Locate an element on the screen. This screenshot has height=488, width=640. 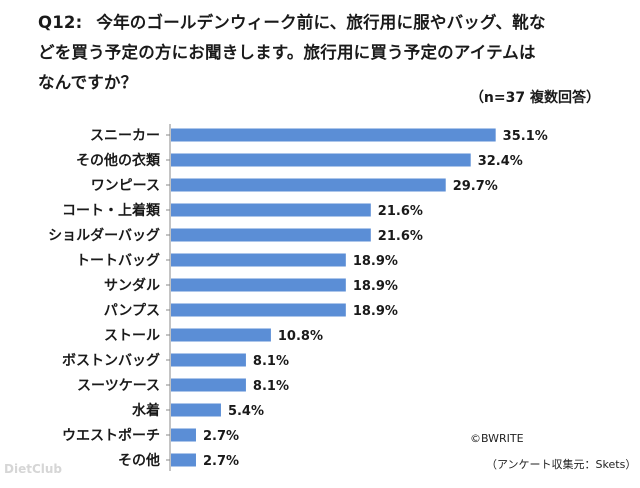
data-label: 35.1% is located at coordinates (525, 136).